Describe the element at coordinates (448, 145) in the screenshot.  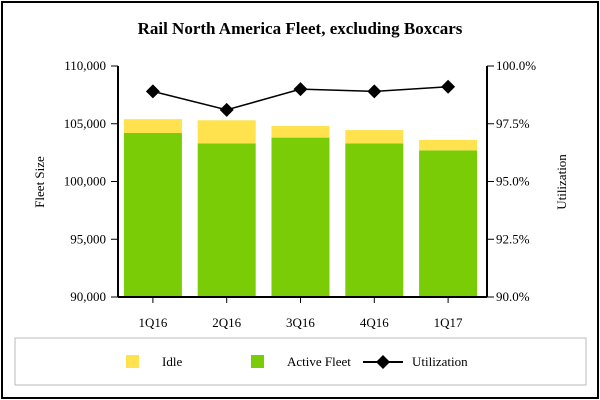
I see `bar-idle-1Q17` at that location.